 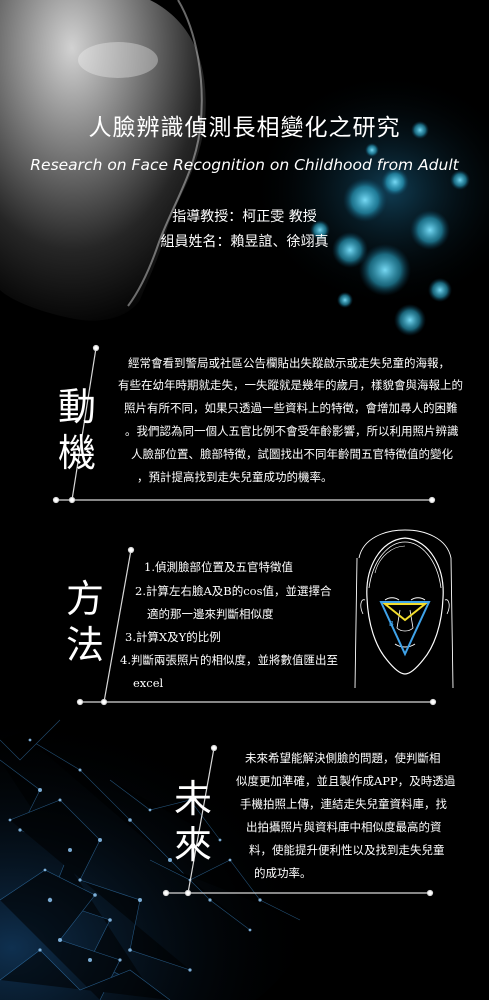 I want to click on future-heading-char: 來, so click(x=192, y=845).